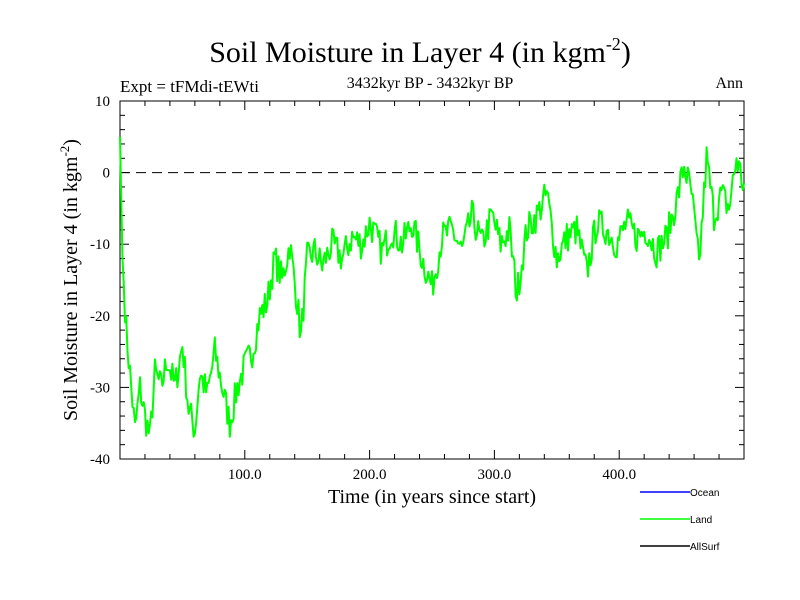  I want to click on experiment-label: Expt = tFMdi-tEWti, so click(189, 86).